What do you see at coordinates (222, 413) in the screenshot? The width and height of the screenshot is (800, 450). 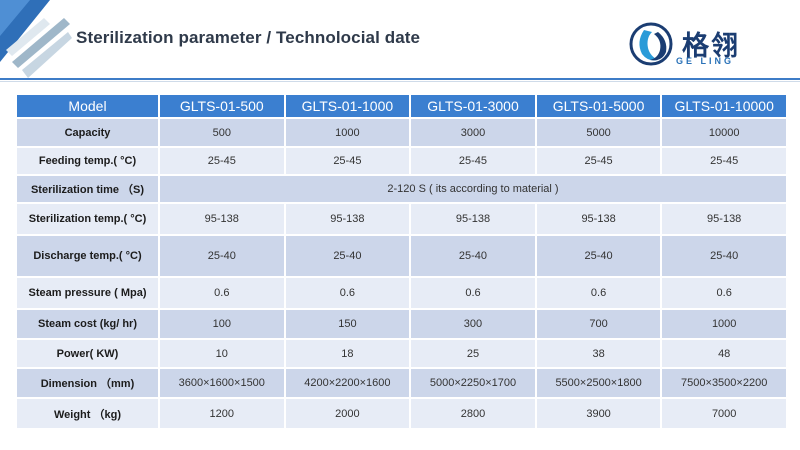 I see `table-cell: 1200` at bounding box center [222, 413].